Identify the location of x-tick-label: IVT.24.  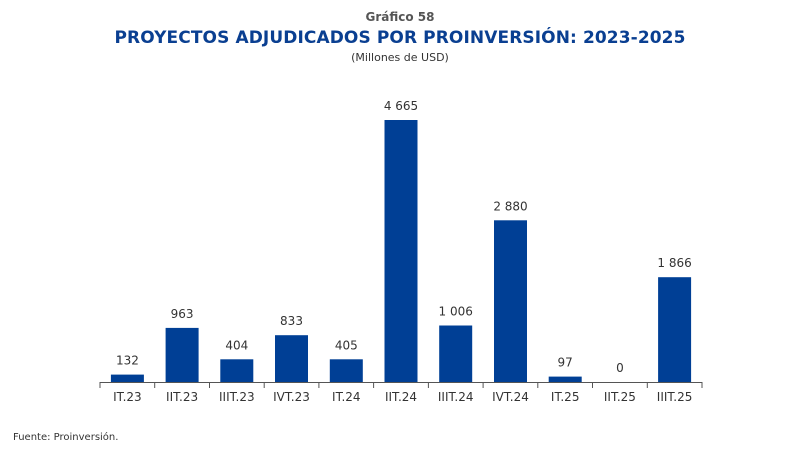
(510, 397).